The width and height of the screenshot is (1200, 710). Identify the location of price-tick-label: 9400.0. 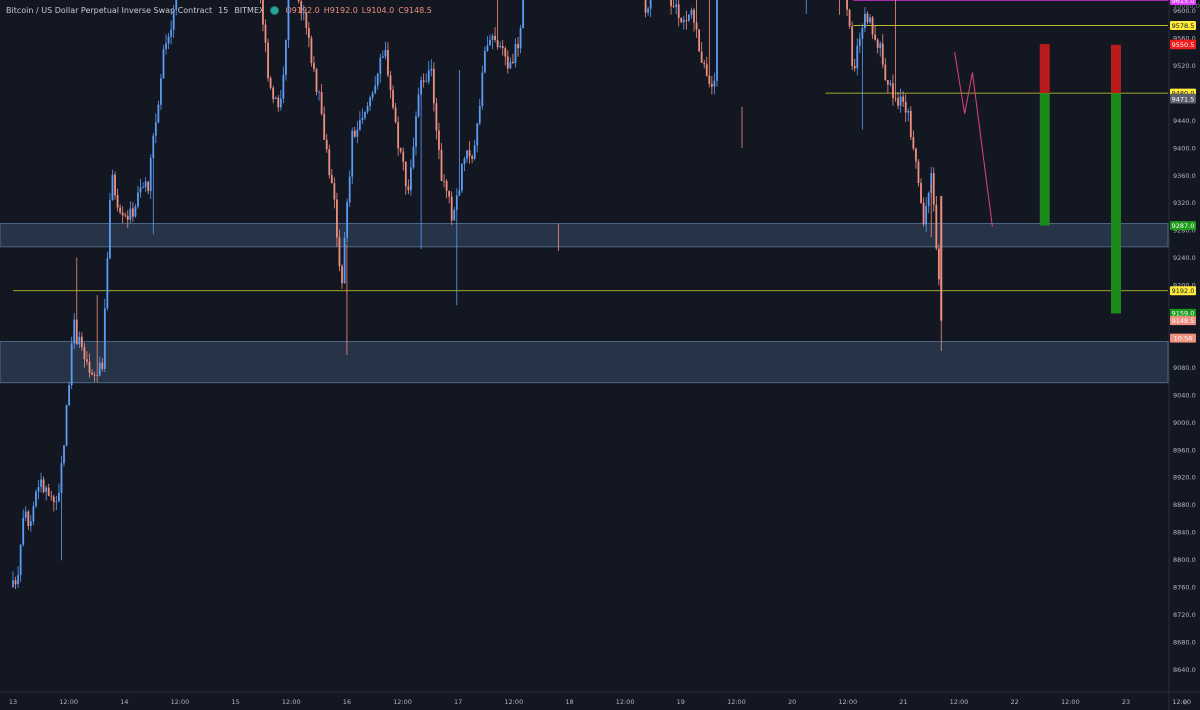
(1184, 148).